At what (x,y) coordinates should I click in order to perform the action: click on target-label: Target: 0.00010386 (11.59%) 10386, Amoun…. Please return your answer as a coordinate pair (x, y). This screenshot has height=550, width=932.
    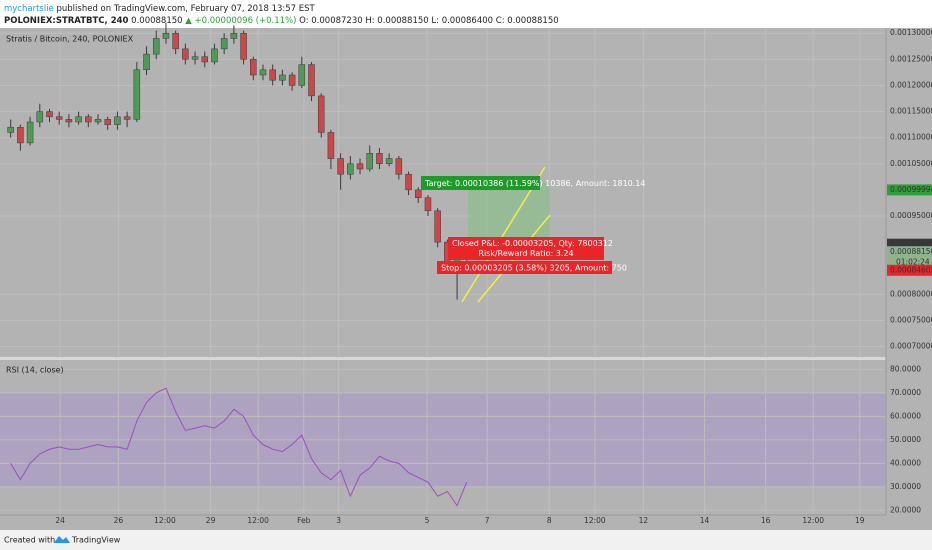
    Looking at the image, I should click on (534, 183).